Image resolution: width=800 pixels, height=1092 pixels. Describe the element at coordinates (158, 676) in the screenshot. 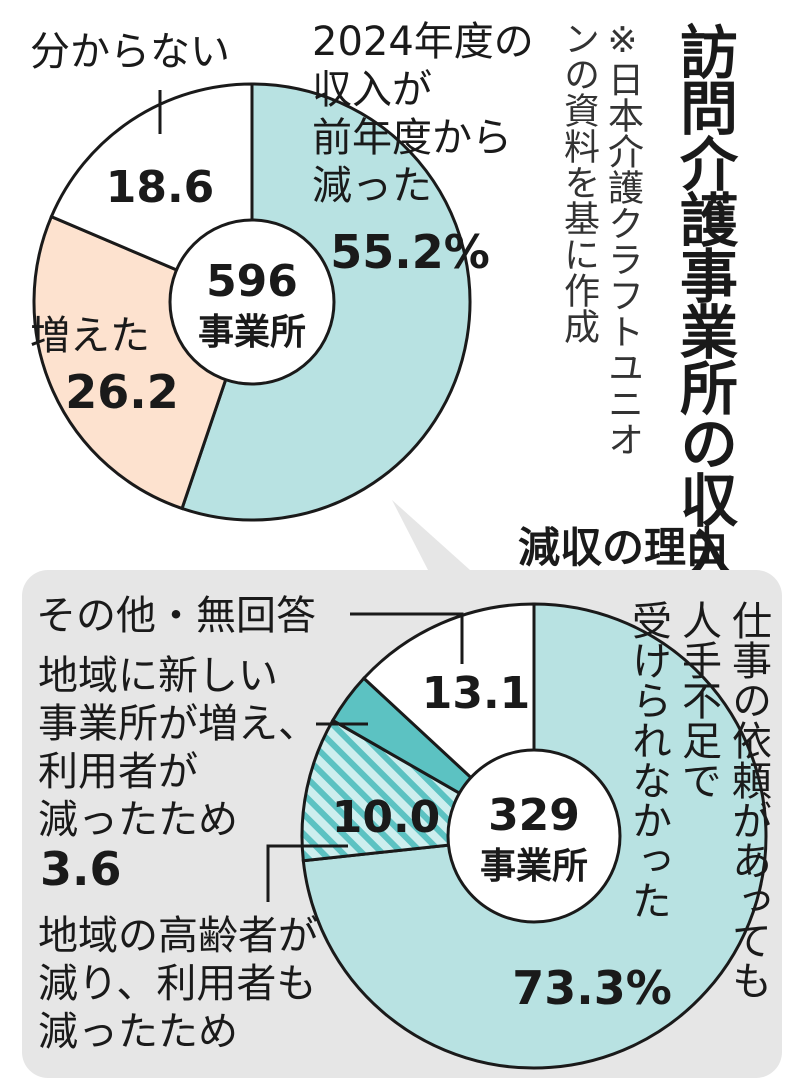

I see `label-new-office-line: 地域に新しい` at that location.